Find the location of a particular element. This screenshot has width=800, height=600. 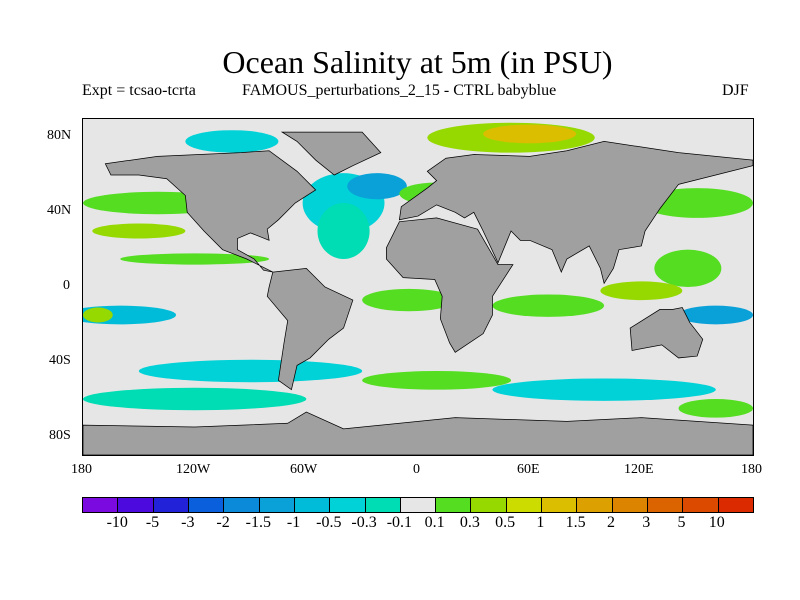

colorbar-label: -0.1 is located at coordinates (399, 522).